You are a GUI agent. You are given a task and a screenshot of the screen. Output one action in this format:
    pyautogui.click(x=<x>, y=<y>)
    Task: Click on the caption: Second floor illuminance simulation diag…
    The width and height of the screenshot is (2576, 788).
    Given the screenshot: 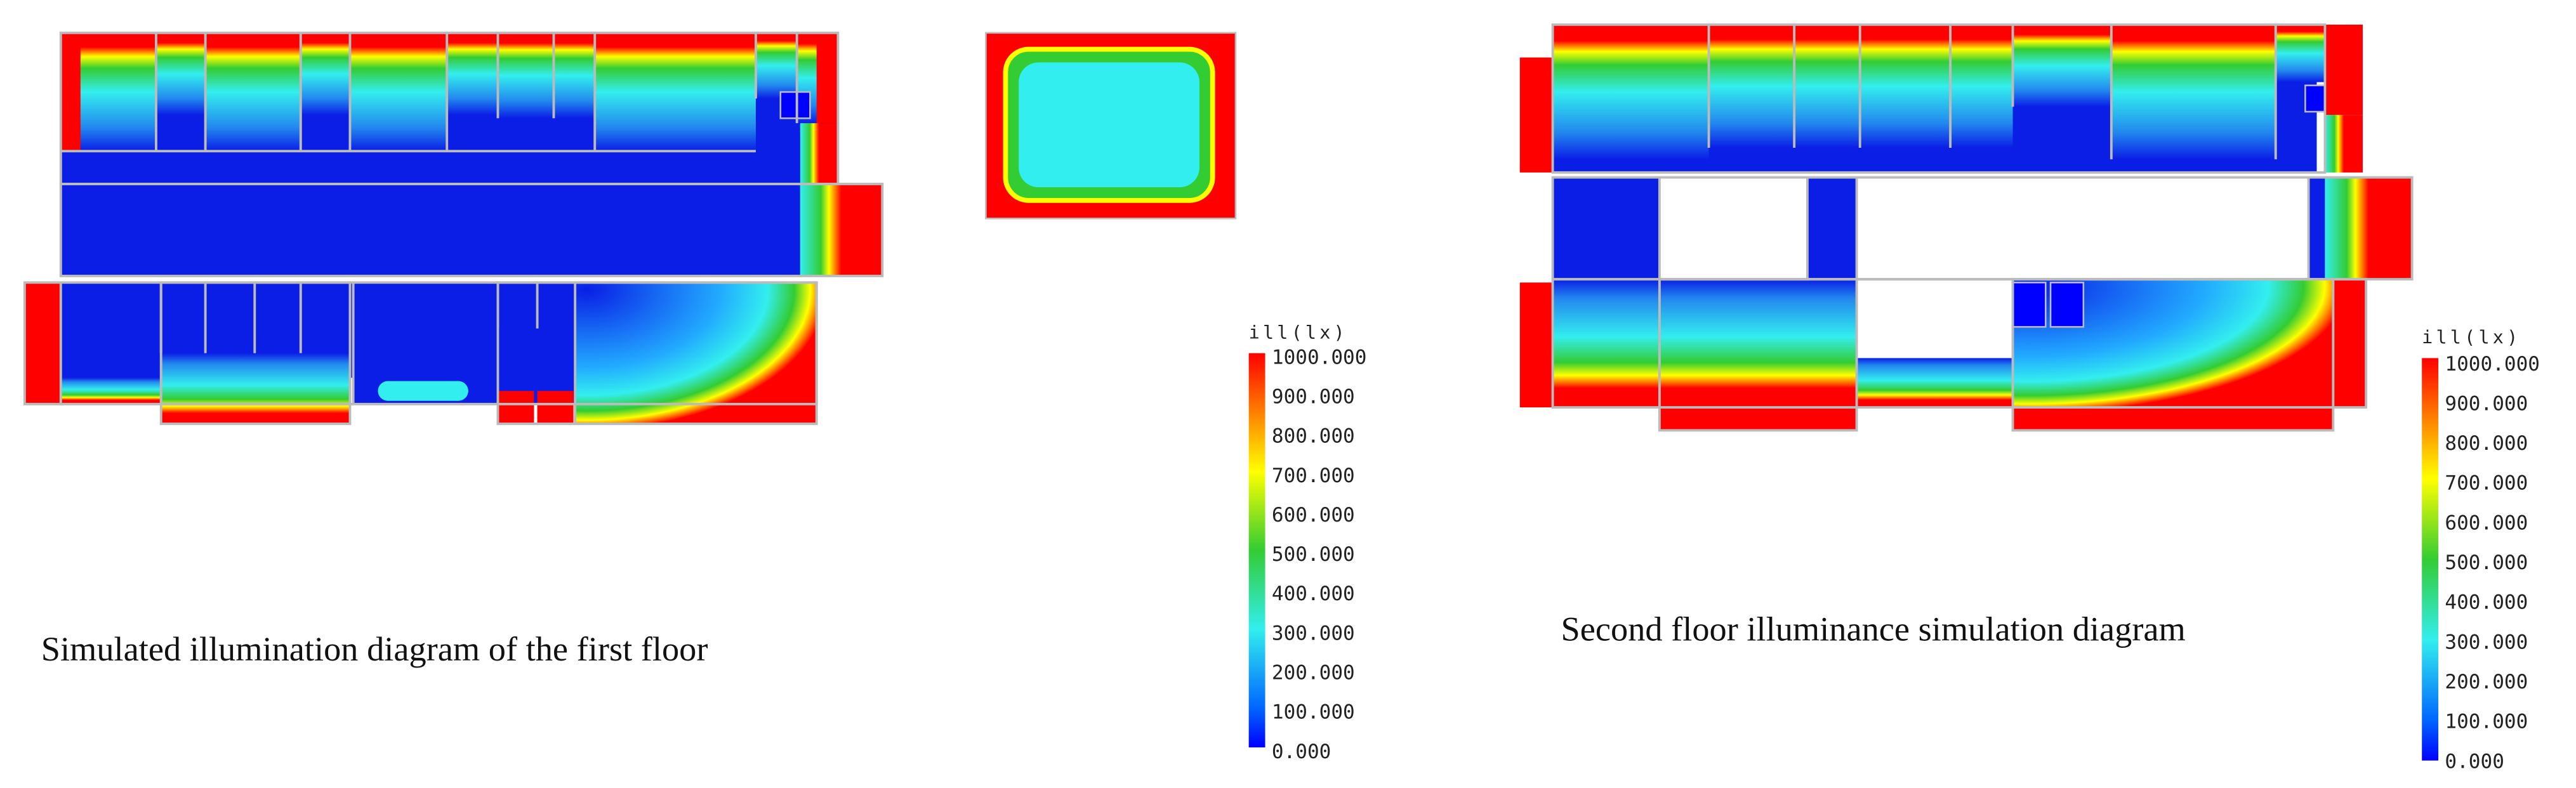 What is the action you would take?
    pyautogui.click(x=1873, y=629)
    